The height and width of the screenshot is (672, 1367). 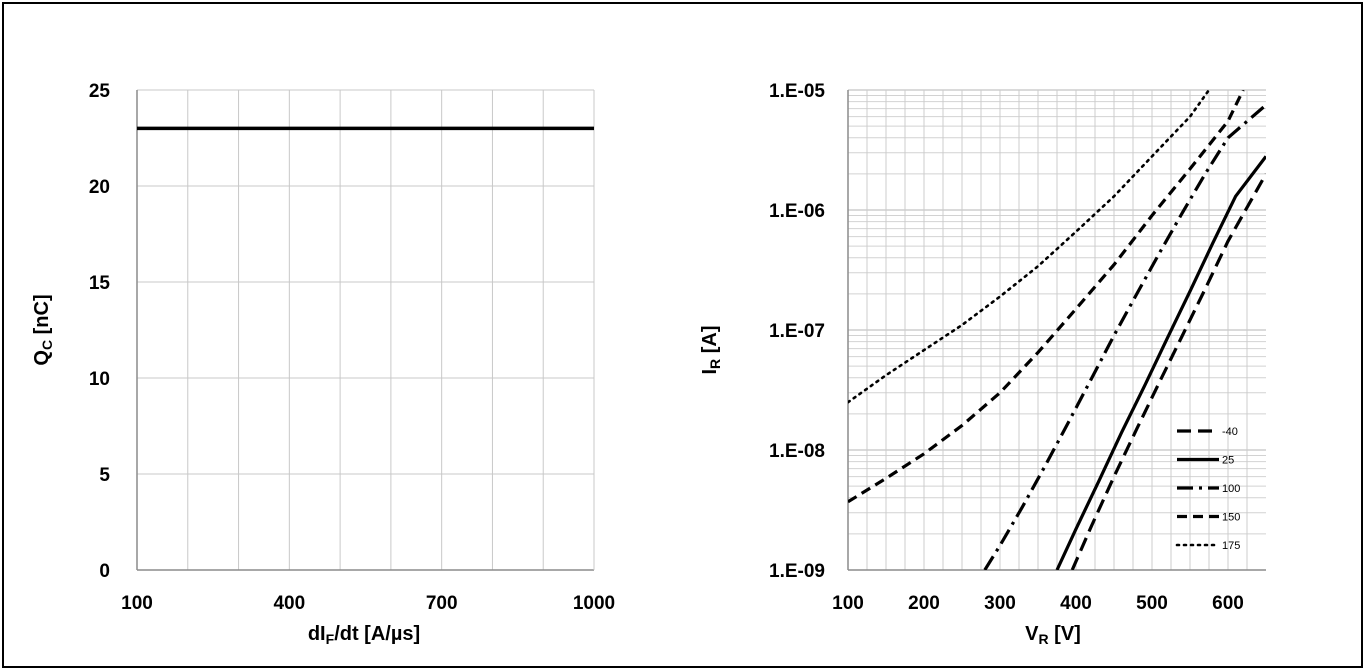 I want to click on qc-y-axis-label: QC [nC], so click(x=43, y=329).